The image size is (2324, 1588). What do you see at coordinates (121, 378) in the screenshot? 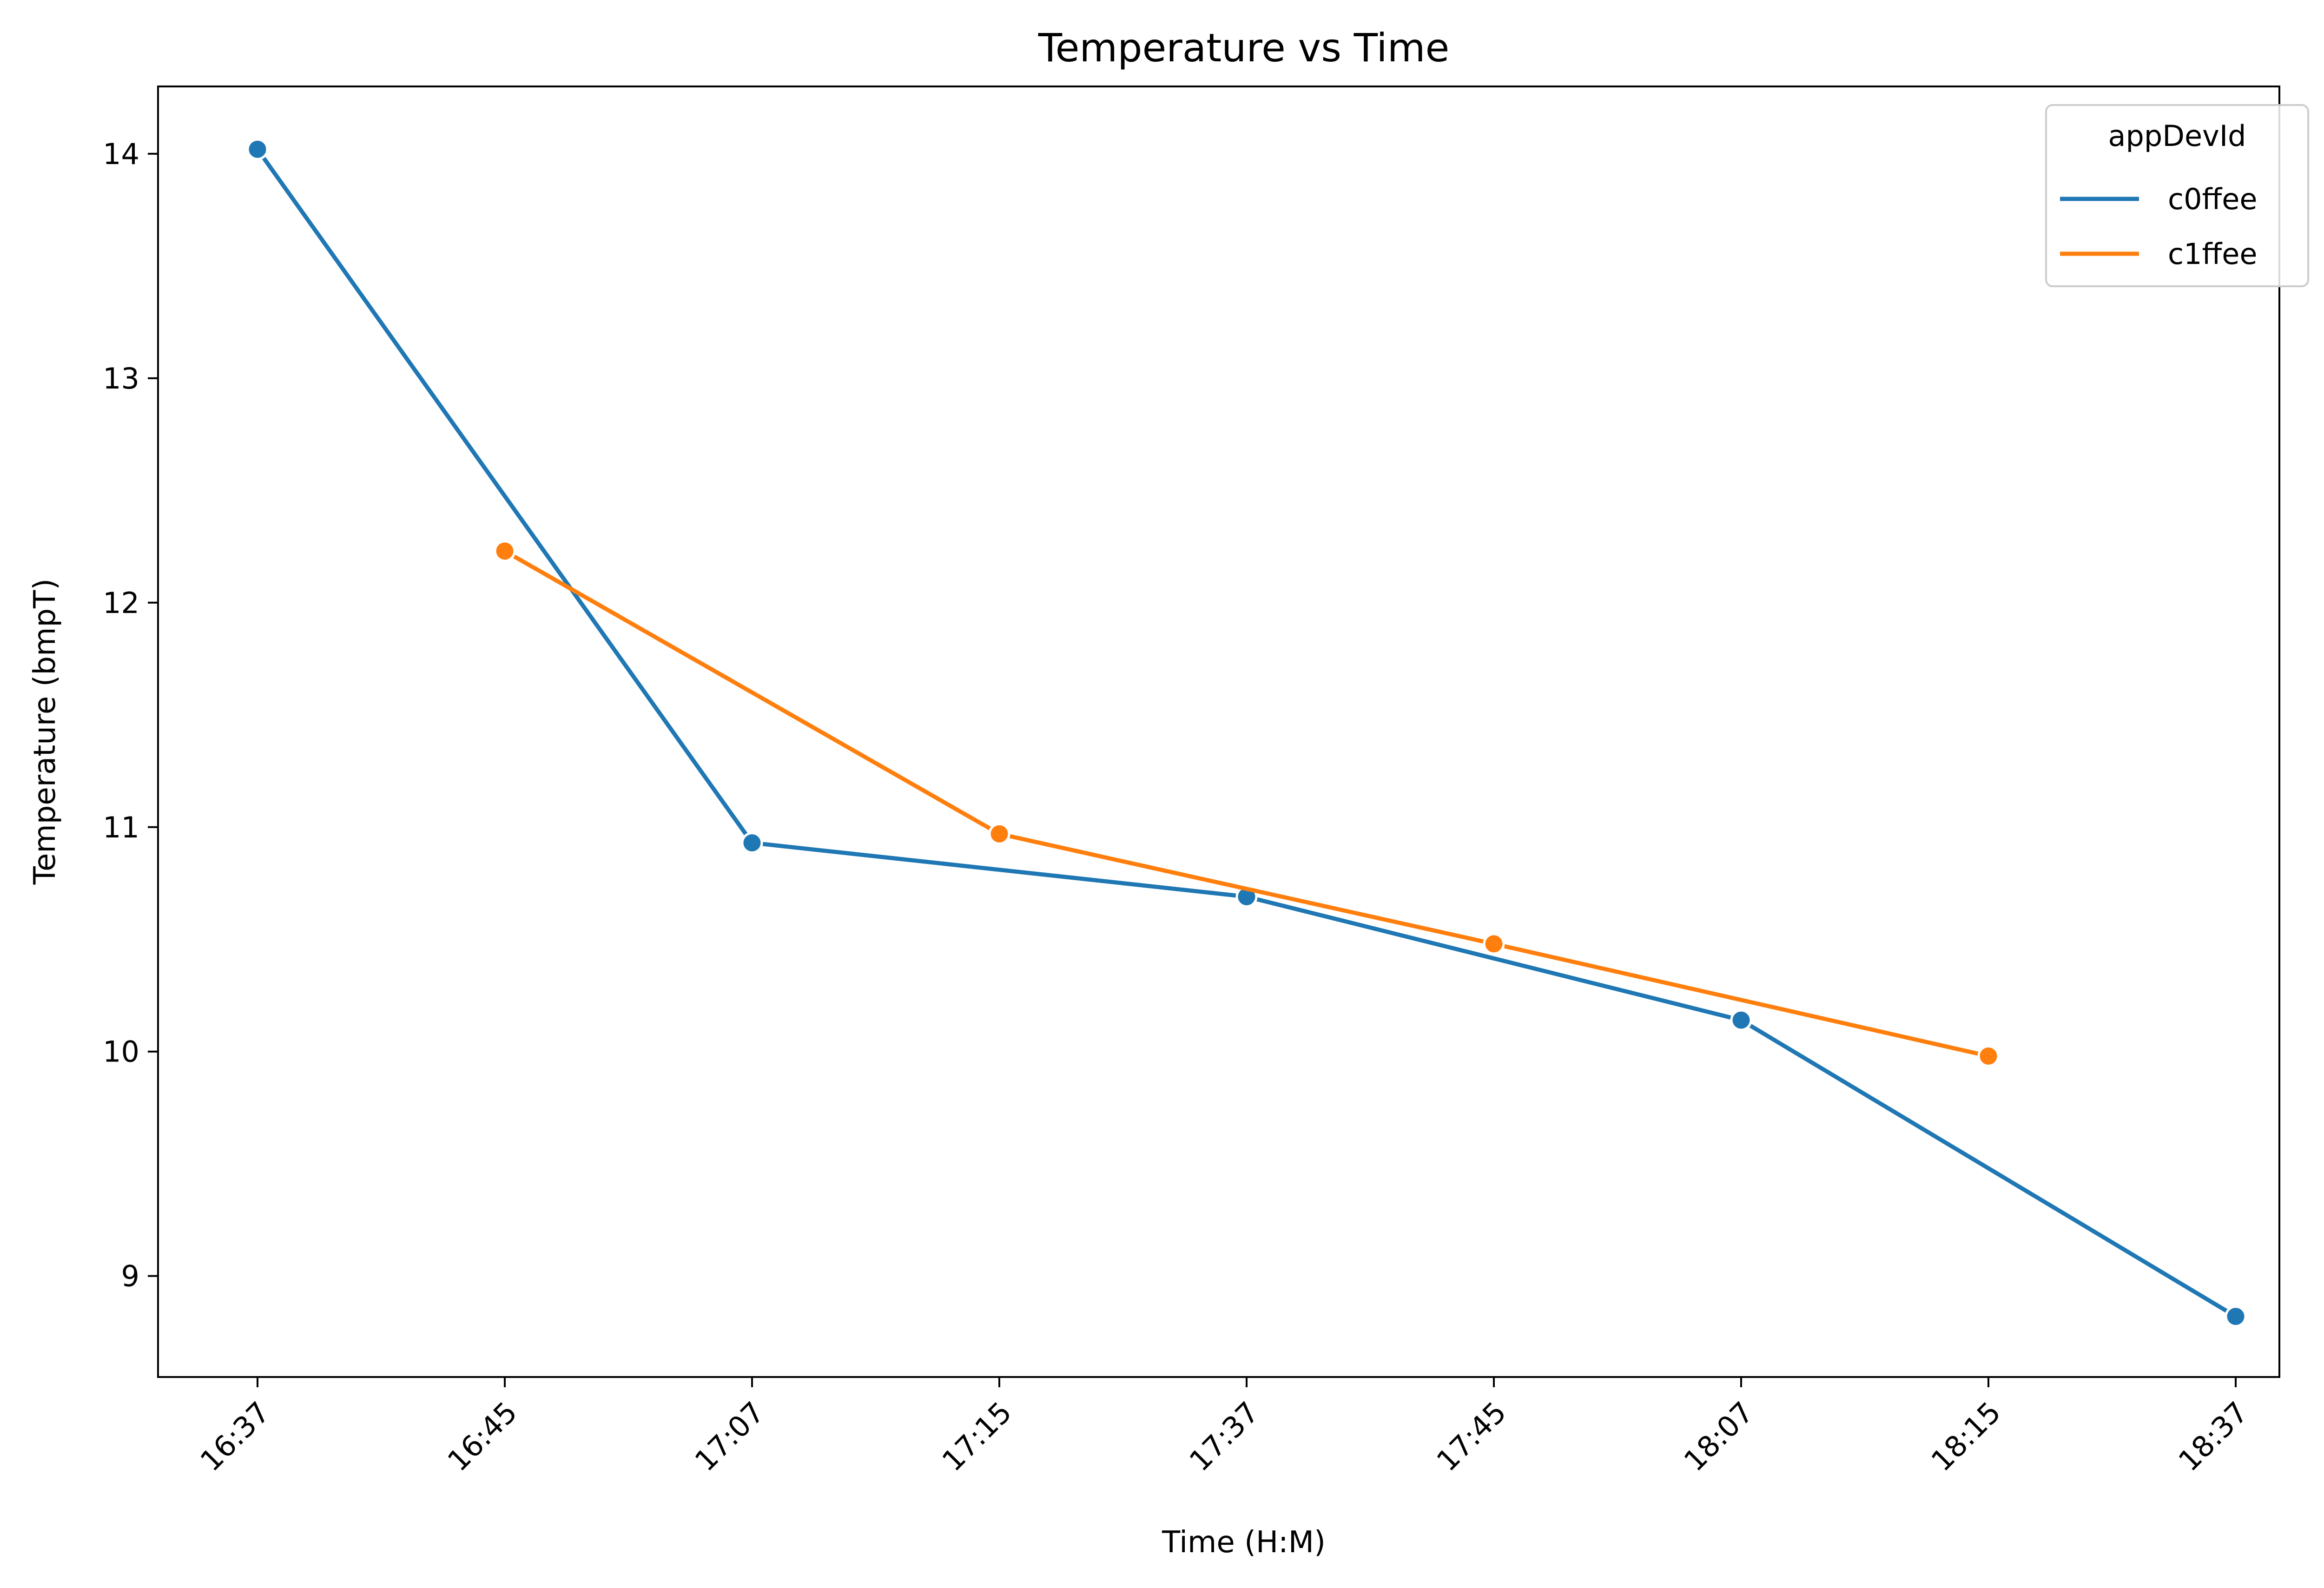
I see `y-tick-label: 13` at bounding box center [121, 378].